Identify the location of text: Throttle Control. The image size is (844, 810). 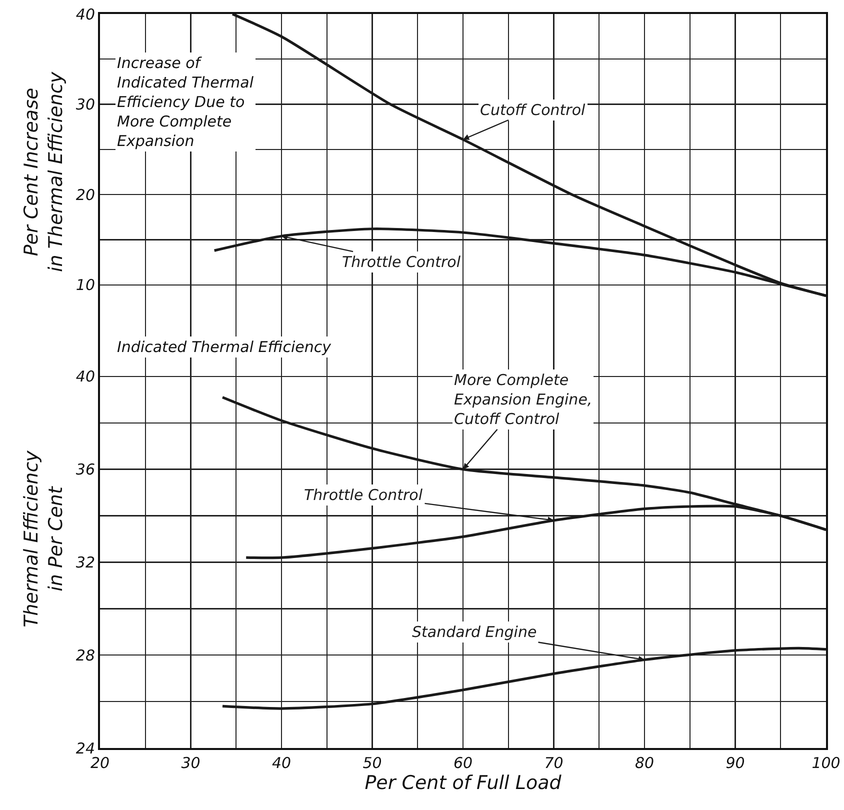
(364, 495).